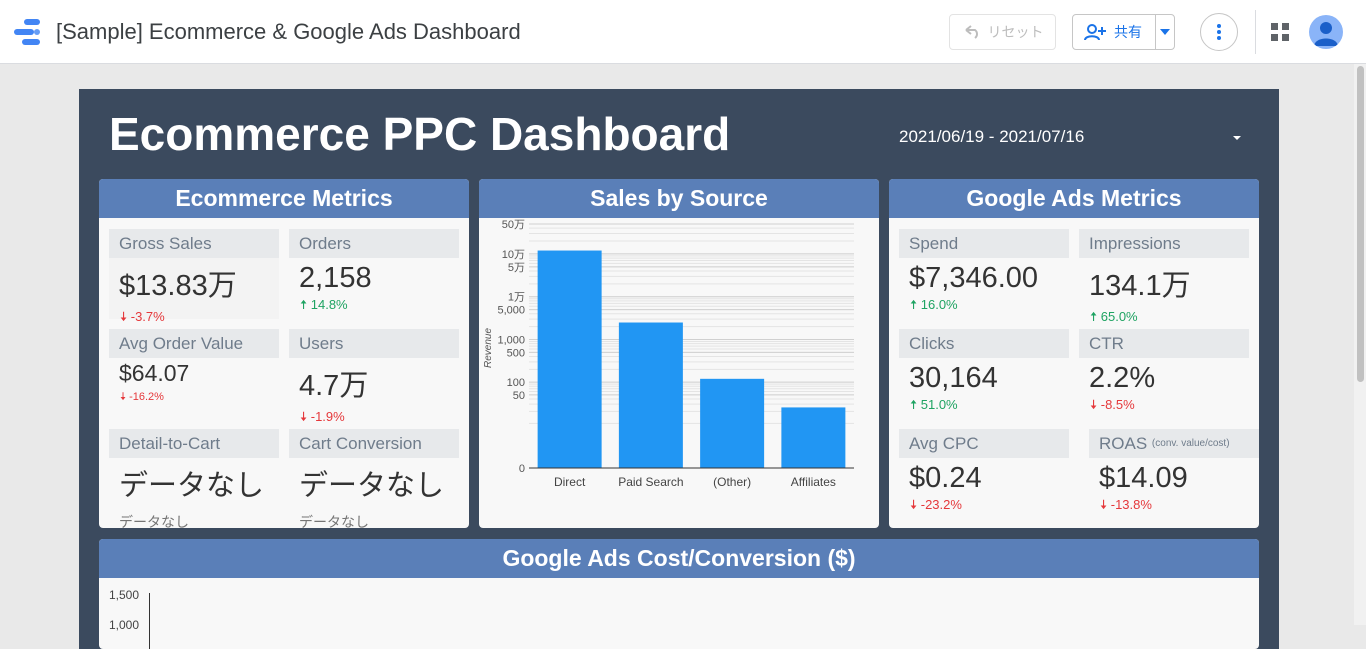 This screenshot has width=1366, height=649. What do you see at coordinates (1280, 32) in the screenshot?
I see `apps-grid-icon` at bounding box center [1280, 32].